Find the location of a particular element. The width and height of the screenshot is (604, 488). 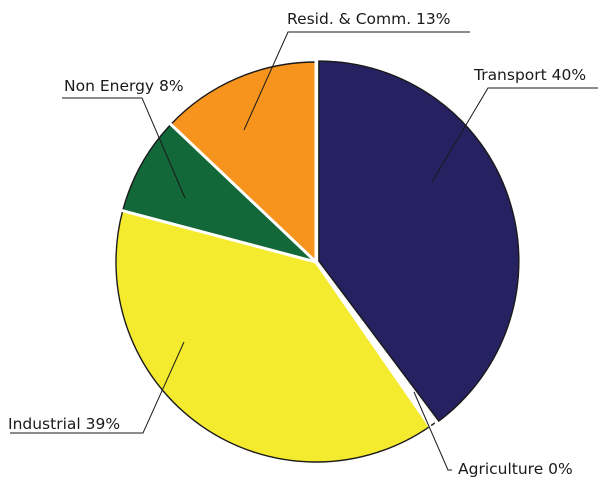

slice-label: Non Energy 8% is located at coordinates (124, 86).